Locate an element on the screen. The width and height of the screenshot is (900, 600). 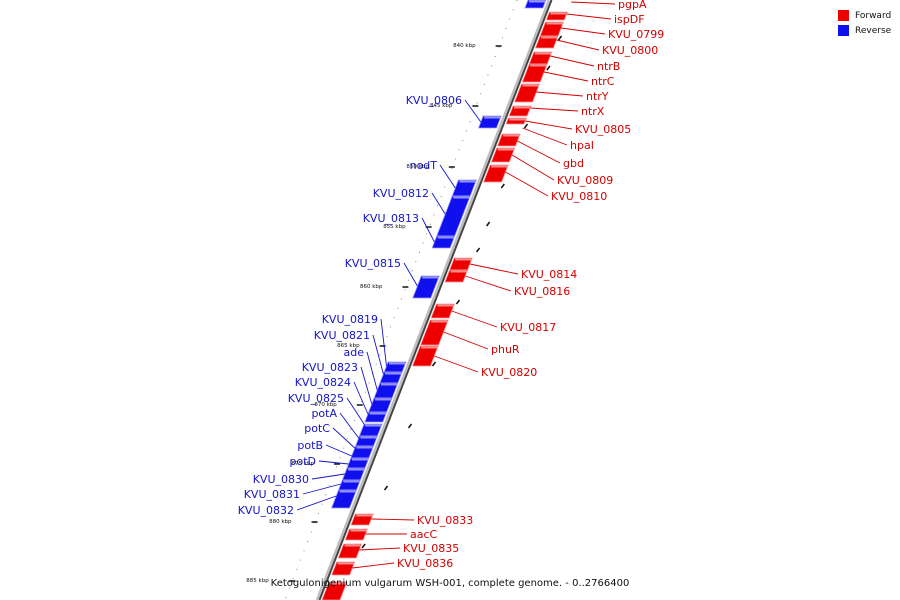
forward-gene-label: ntrB is located at coordinates (608, 66).